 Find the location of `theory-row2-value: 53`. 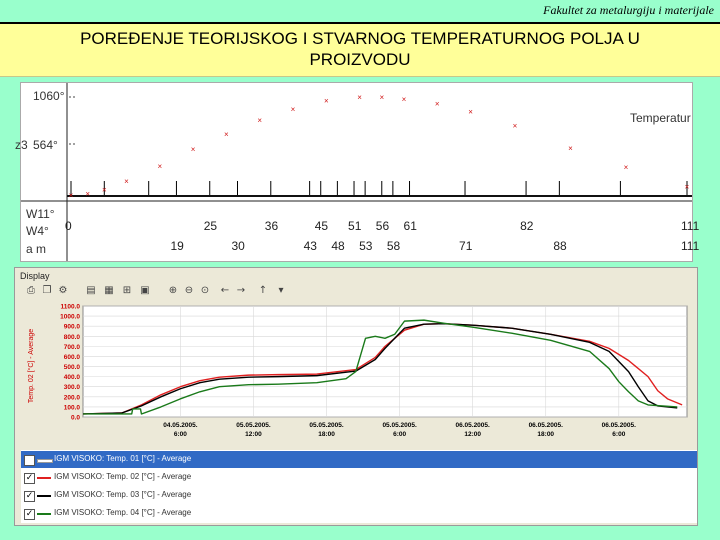

theory-row2-value: 53 is located at coordinates (366, 246).